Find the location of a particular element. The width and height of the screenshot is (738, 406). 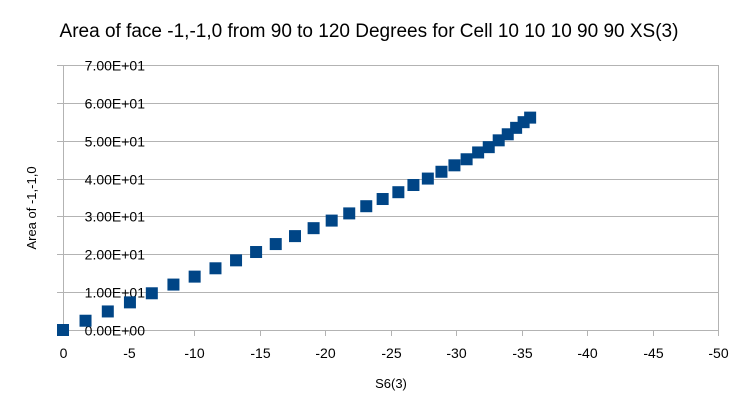

x-tick-label: -15 is located at coordinates (260, 353).